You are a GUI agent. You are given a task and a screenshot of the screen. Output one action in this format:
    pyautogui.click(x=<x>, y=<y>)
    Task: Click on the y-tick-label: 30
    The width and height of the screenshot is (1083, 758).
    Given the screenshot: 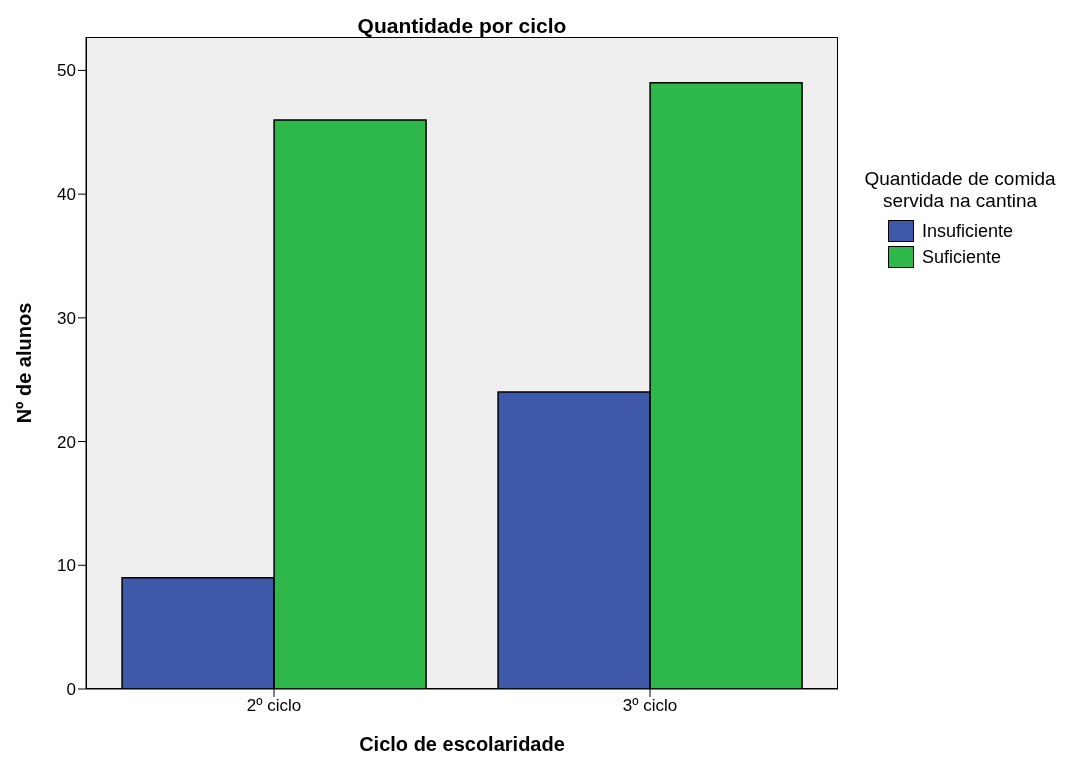 What is the action you would take?
    pyautogui.click(x=66, y=318)
    